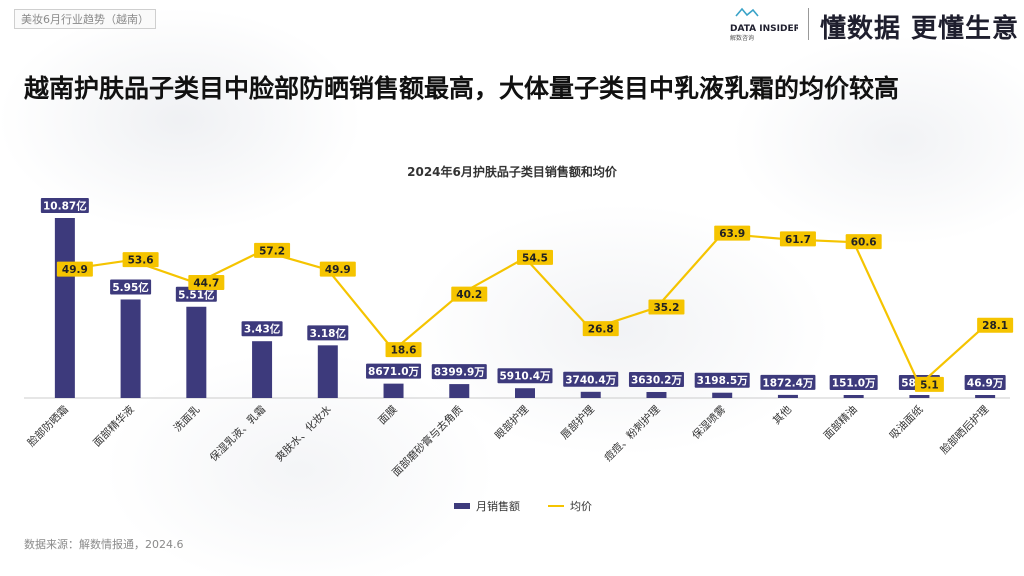  Describe the element at coordinates (104, 544) in the screenshot. I see `source-note: 数据来源：解数情报通，2024.6` at that location.